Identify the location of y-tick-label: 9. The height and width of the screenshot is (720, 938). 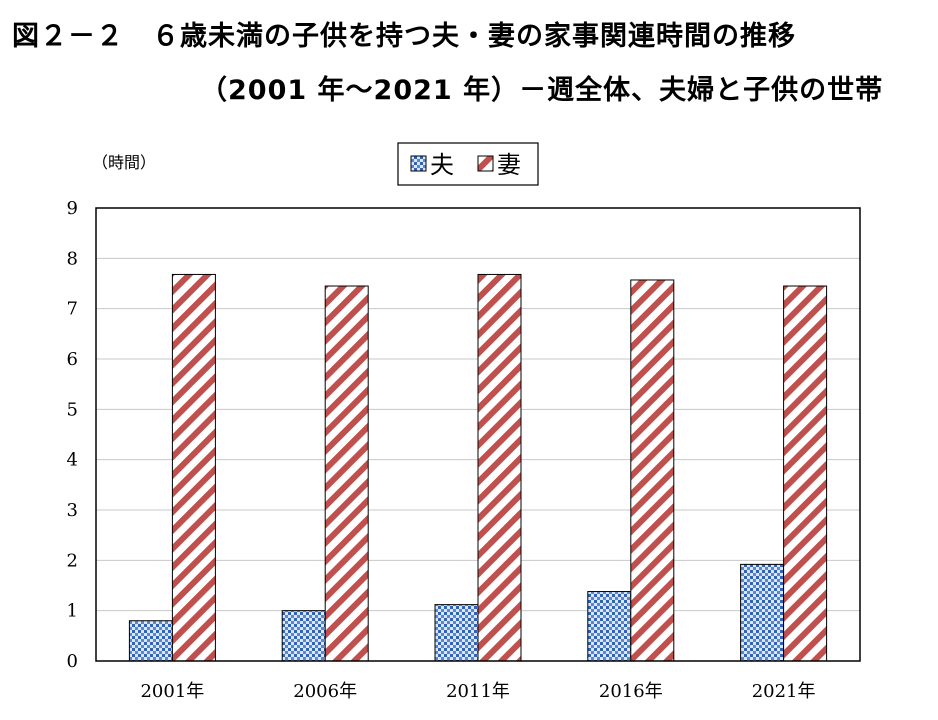
(72, 208).